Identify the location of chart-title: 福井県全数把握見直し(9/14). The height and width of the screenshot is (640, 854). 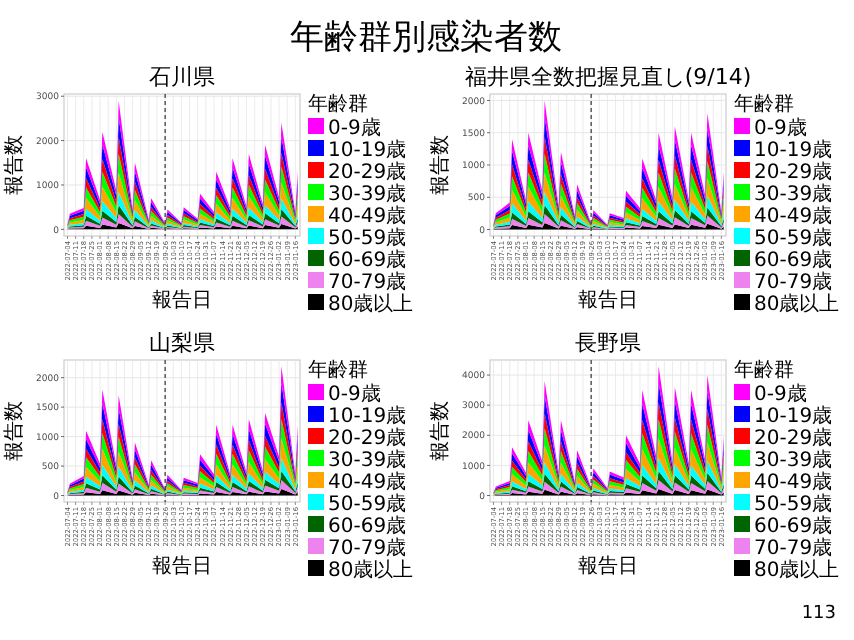
(608, 77).